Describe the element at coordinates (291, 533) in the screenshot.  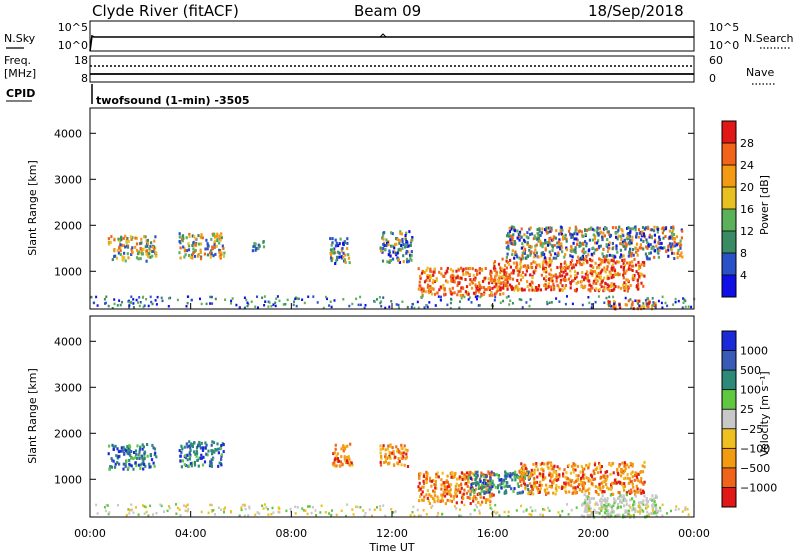
I see `x-tick-label: 08:00` at that location.